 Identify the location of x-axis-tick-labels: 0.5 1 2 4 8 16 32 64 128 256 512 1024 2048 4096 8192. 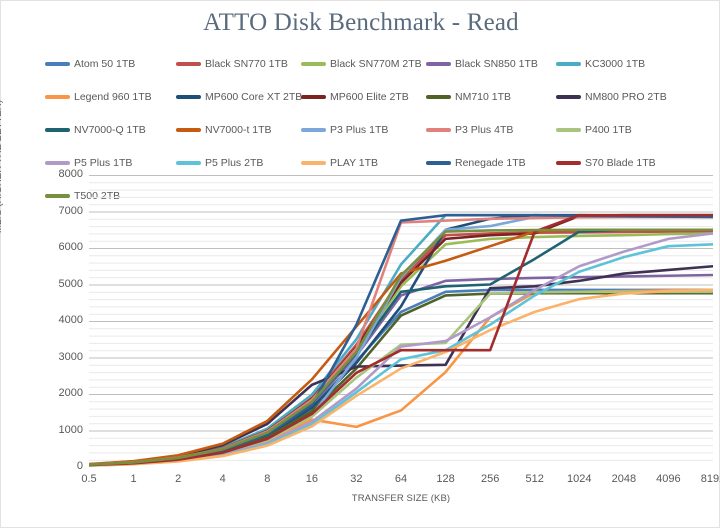
(400, 481).